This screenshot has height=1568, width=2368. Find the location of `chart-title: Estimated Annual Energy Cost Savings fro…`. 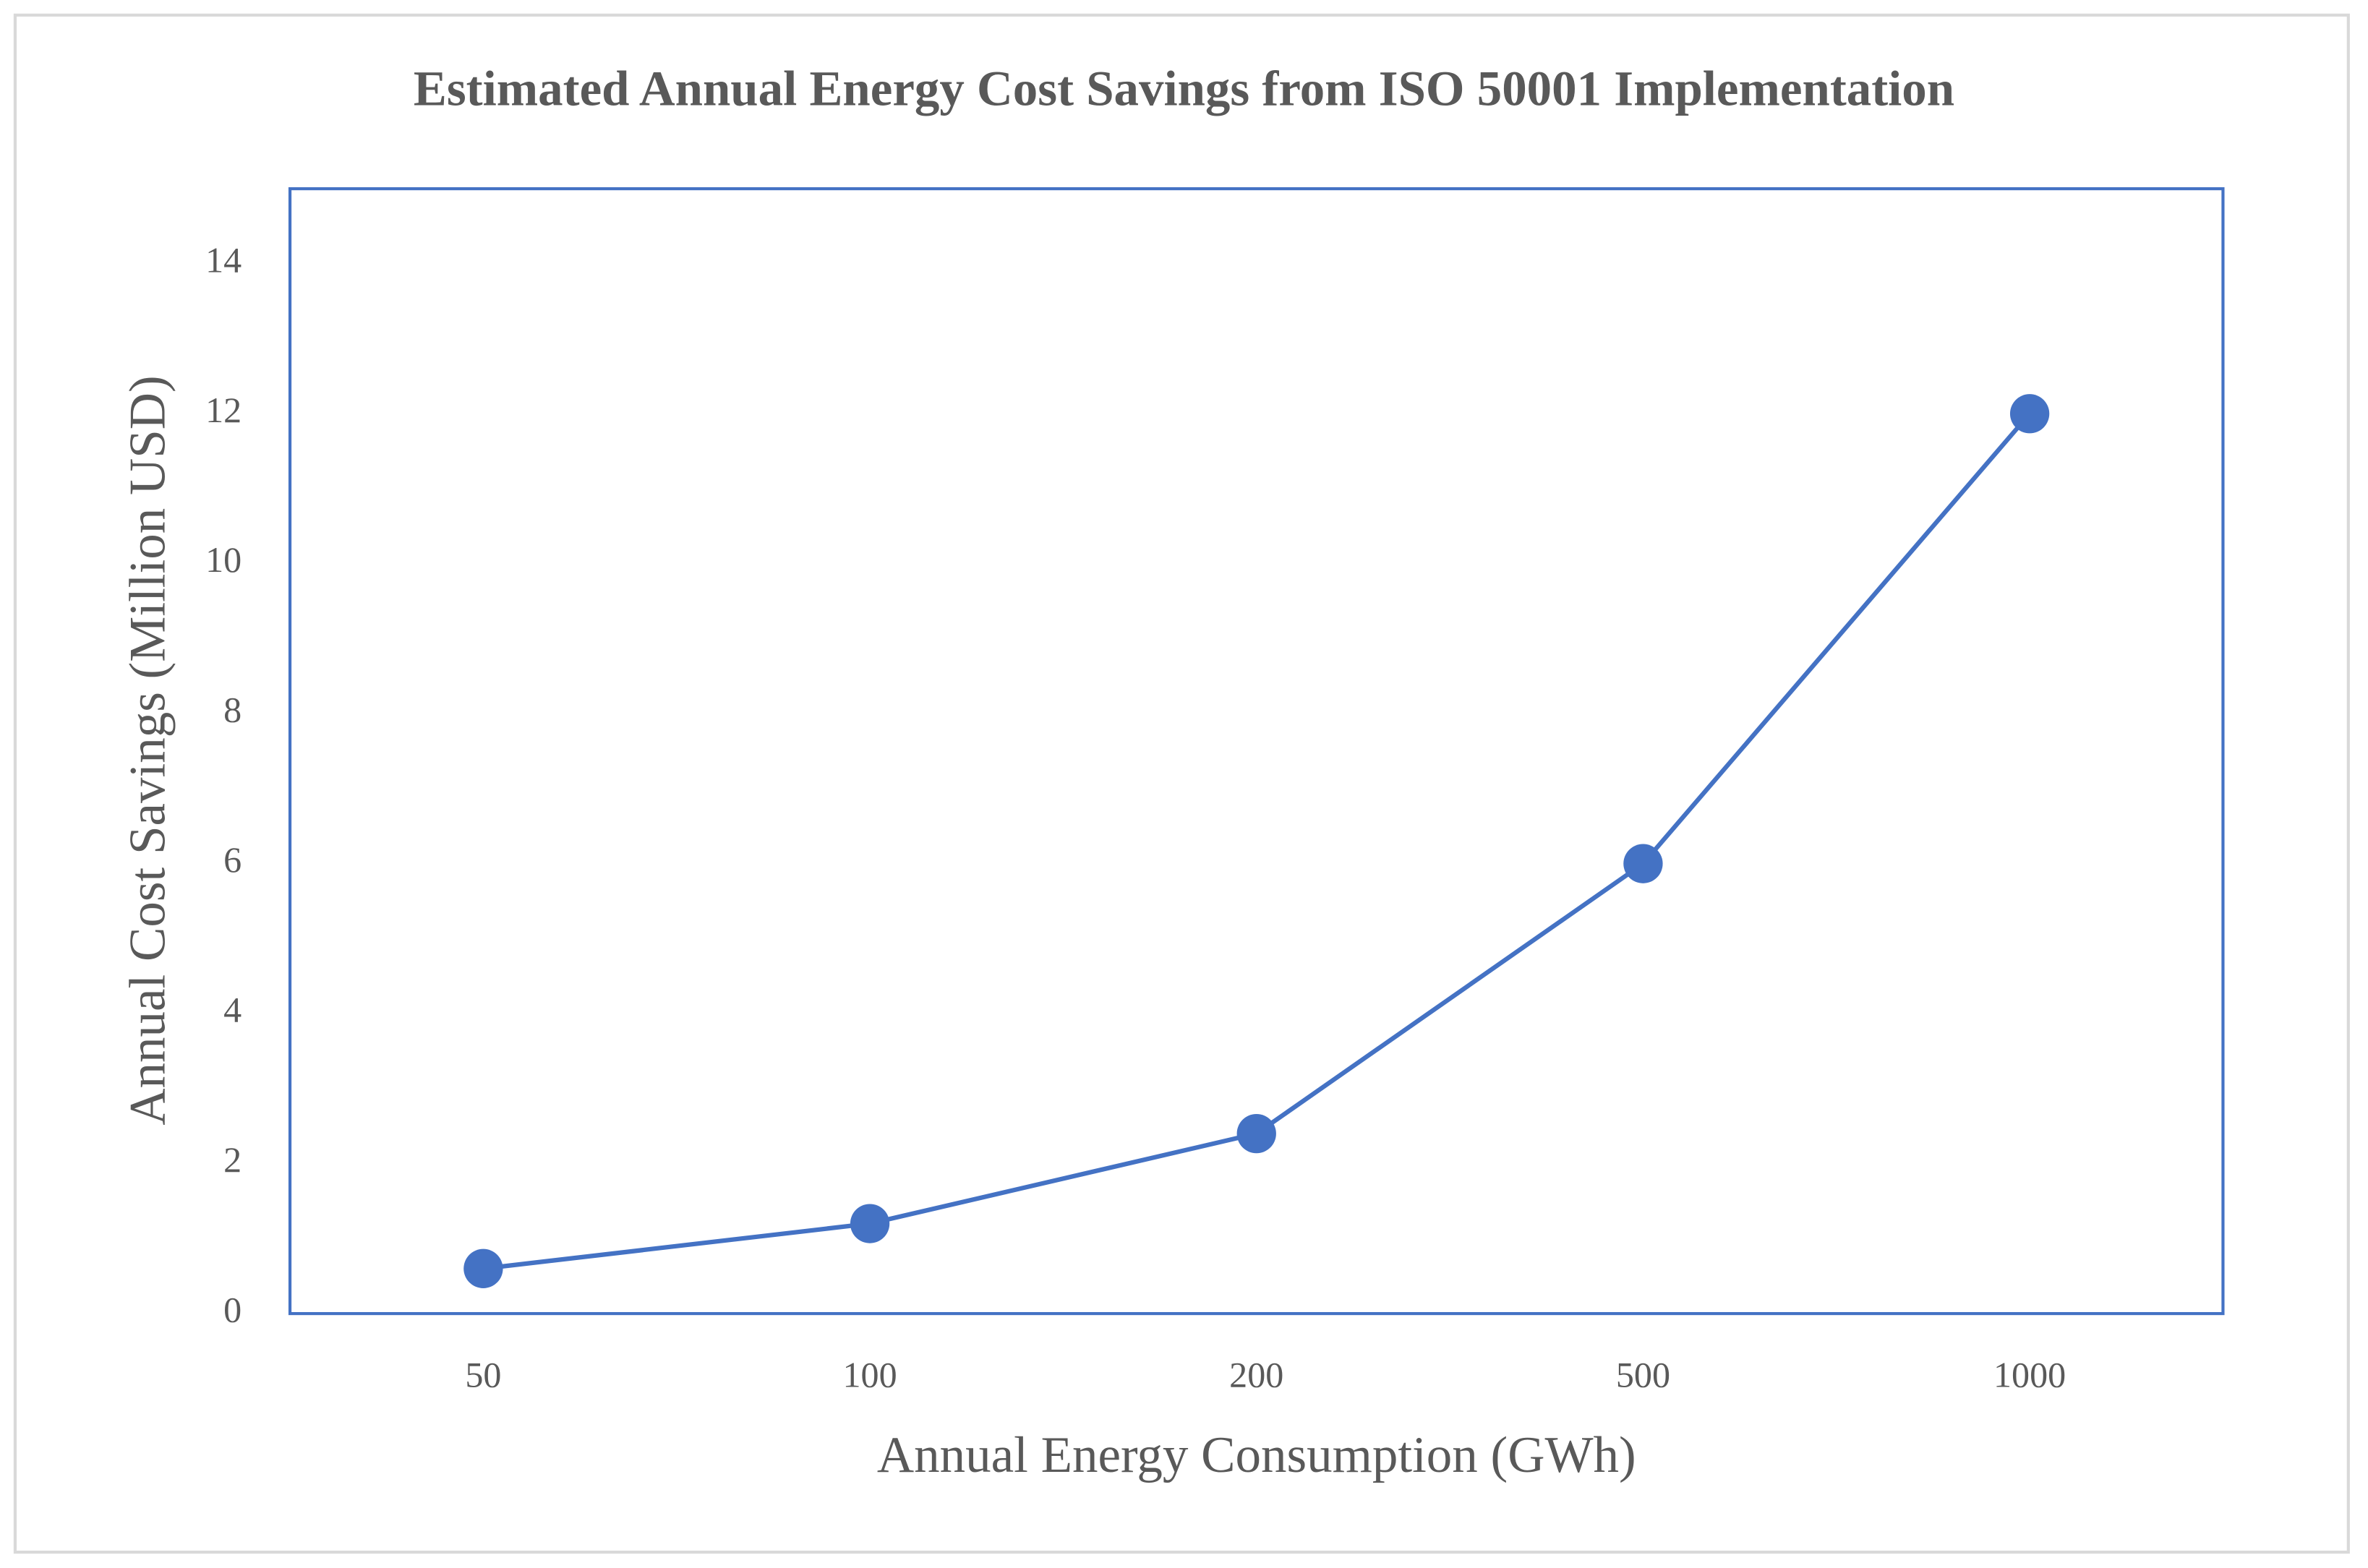

chart-title: Estimated Annual Energy Cost Savings fro… is located at coordinates (1184, 88).